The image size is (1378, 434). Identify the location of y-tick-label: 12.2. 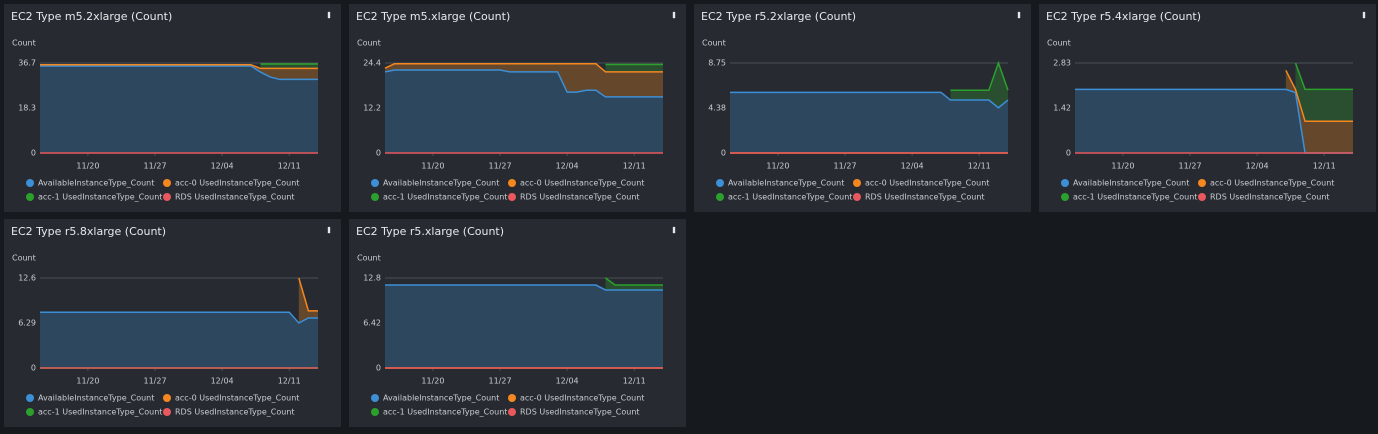
(372, 108).